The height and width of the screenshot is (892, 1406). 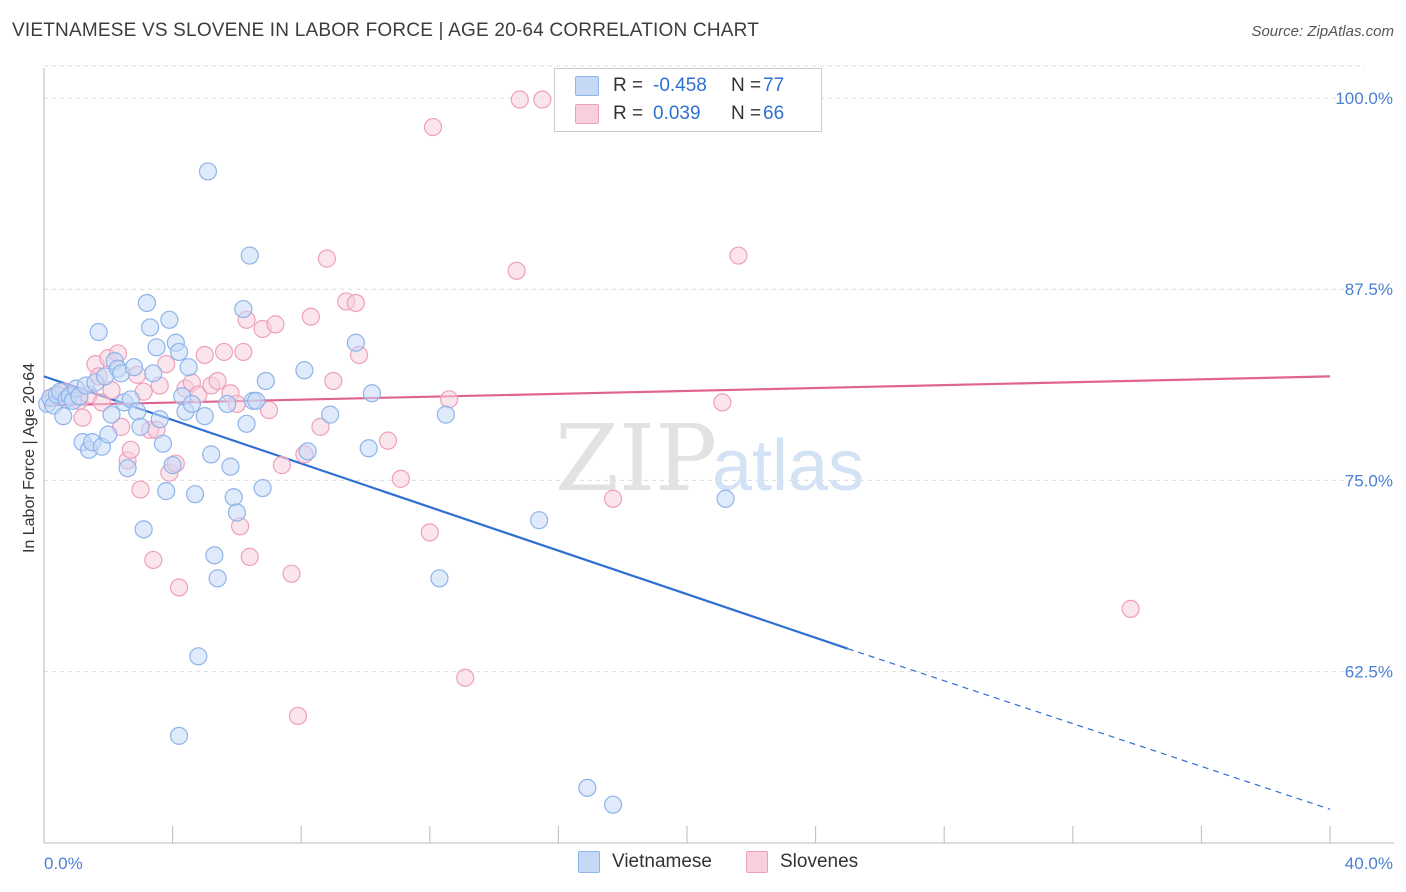 I want to click on x-tick-label: 40.0%, so click(x=1369, y=863).